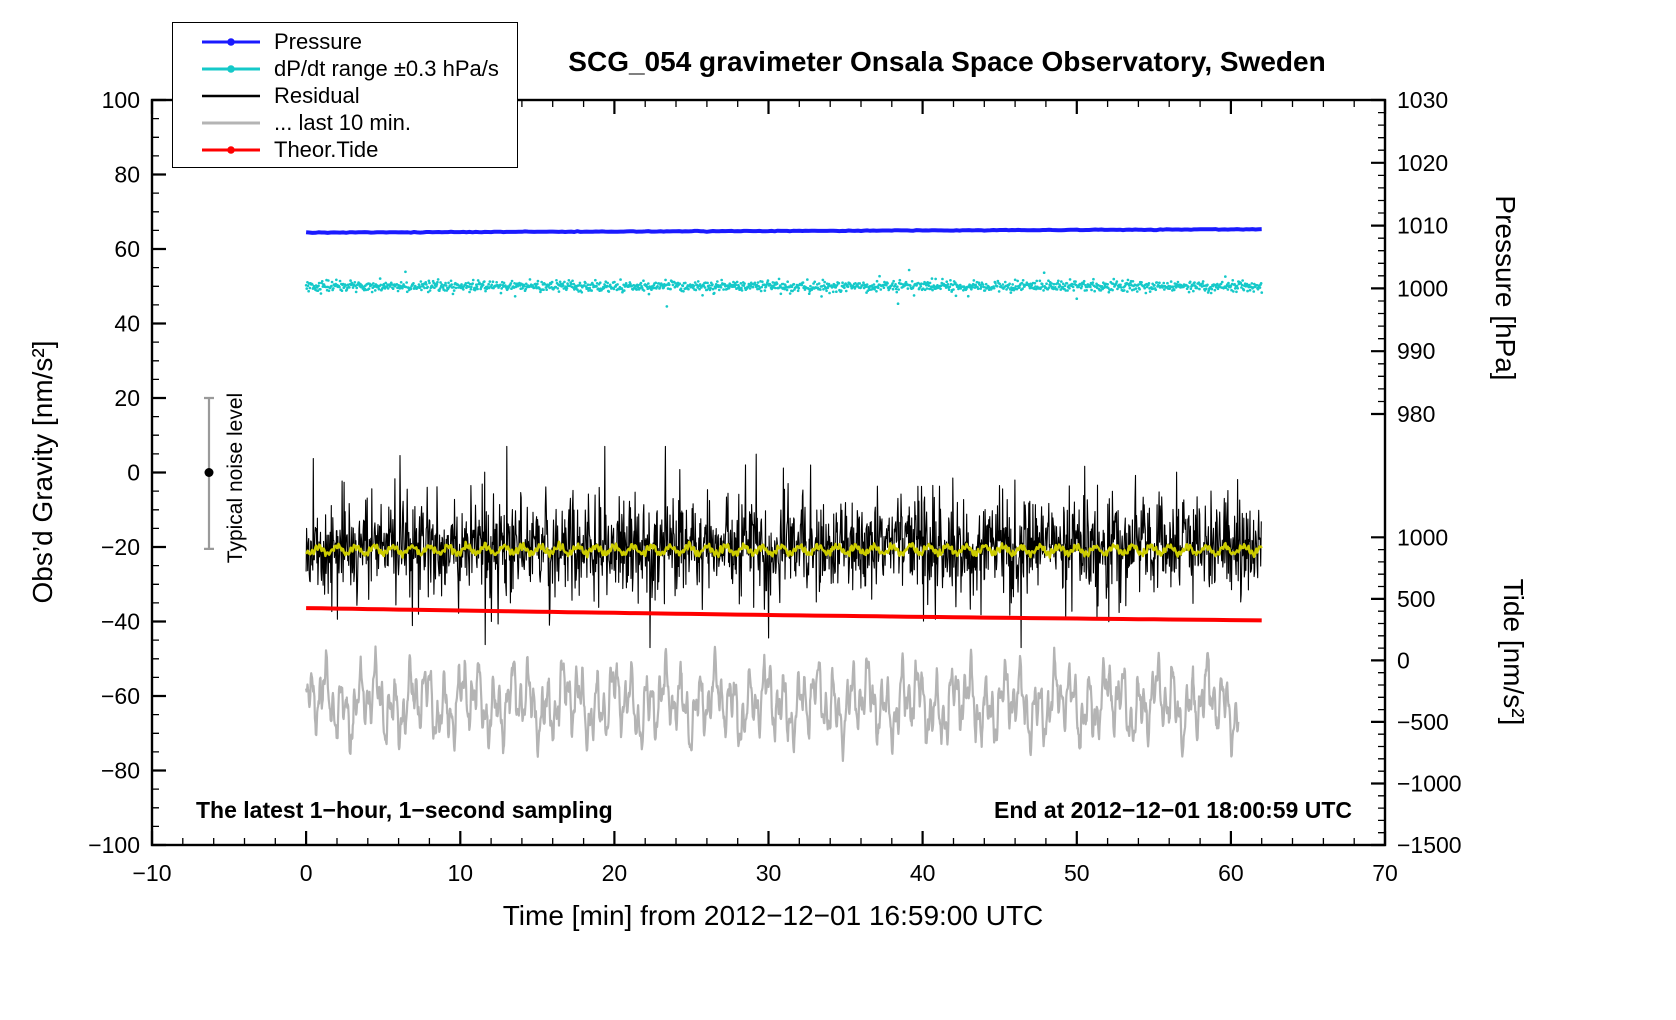 Image resolution: width=1676 pixels, height=1020 pixels. I want to click on tick-label: −1500, so click(1429, 845).